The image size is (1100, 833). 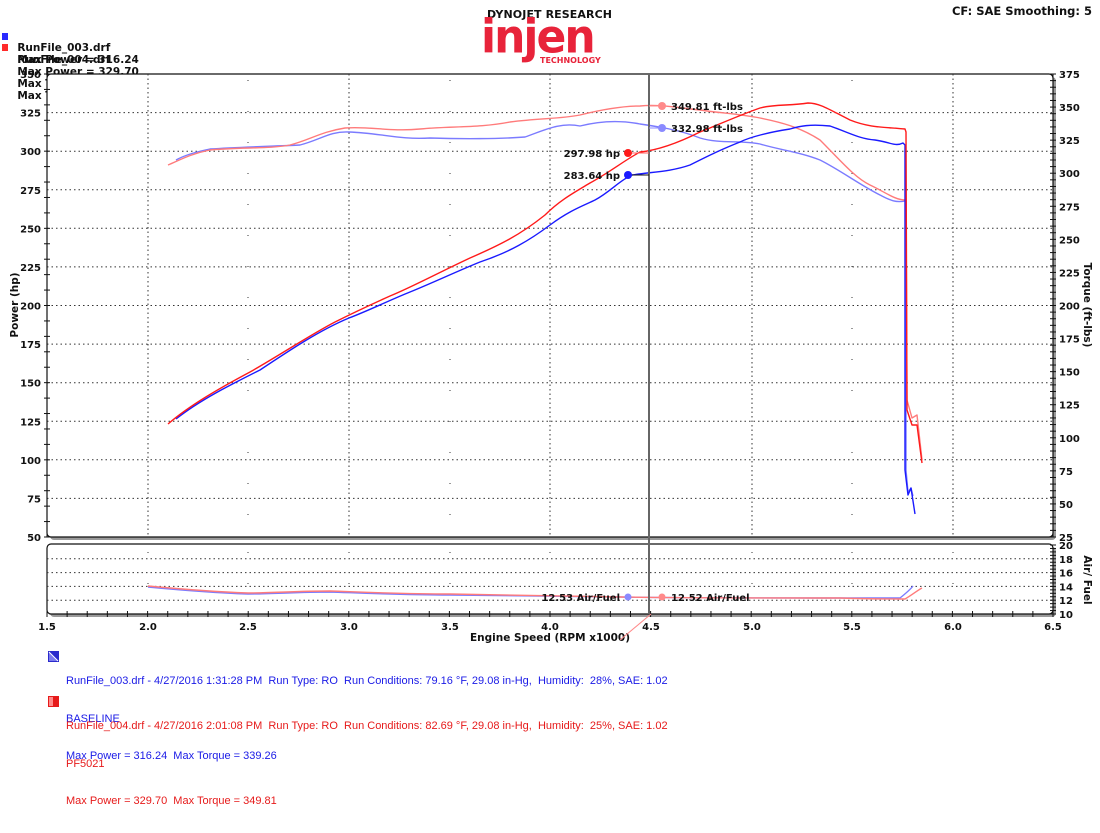 I want to click on afr-axis-title: Air/ Fuel, so click(x=1087, y=579).